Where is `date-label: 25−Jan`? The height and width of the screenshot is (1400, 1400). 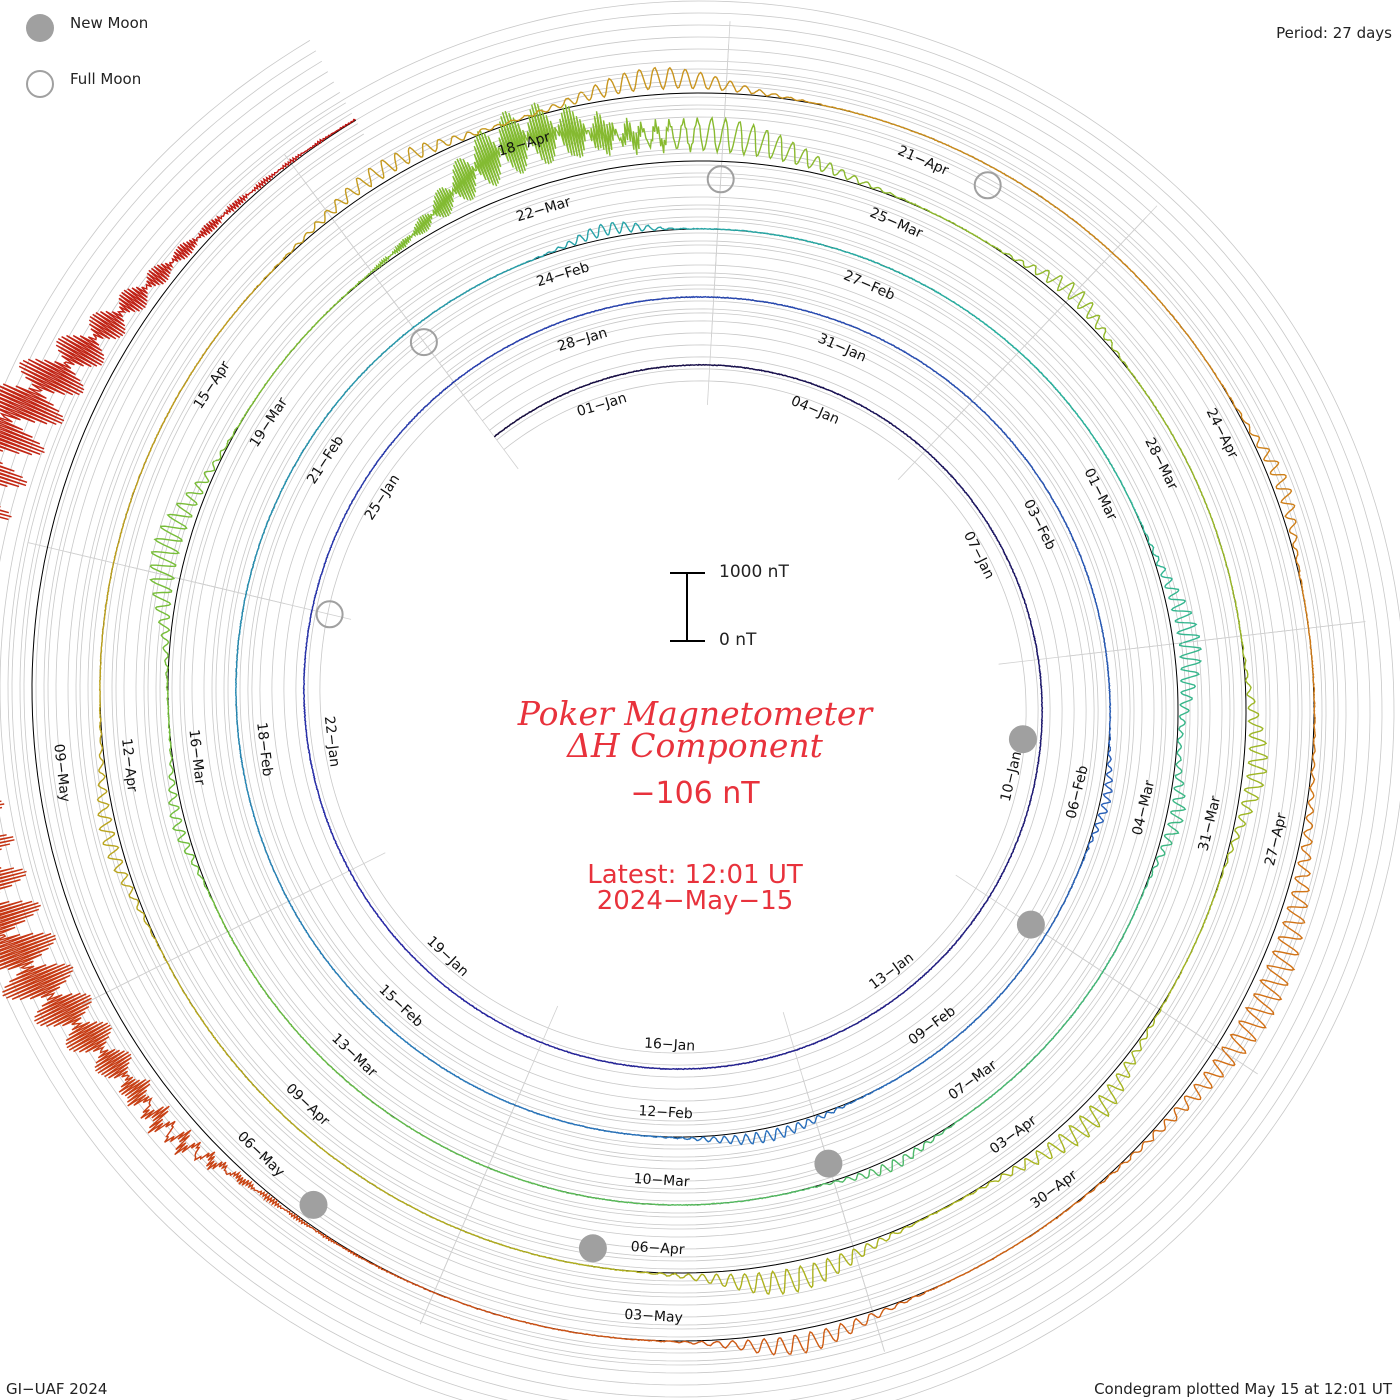 date-label: 25−Jan is located at coordinates (383, 498).